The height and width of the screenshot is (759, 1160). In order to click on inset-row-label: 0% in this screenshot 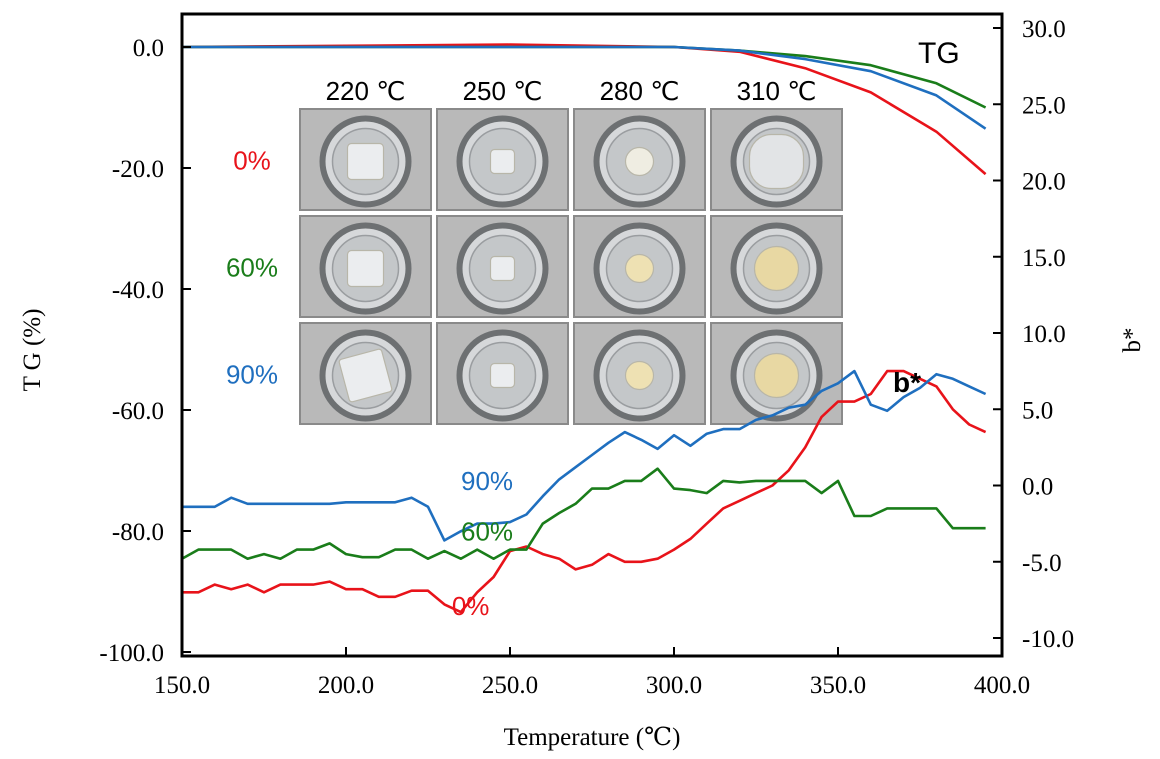, I will do `click(252, 161)`.